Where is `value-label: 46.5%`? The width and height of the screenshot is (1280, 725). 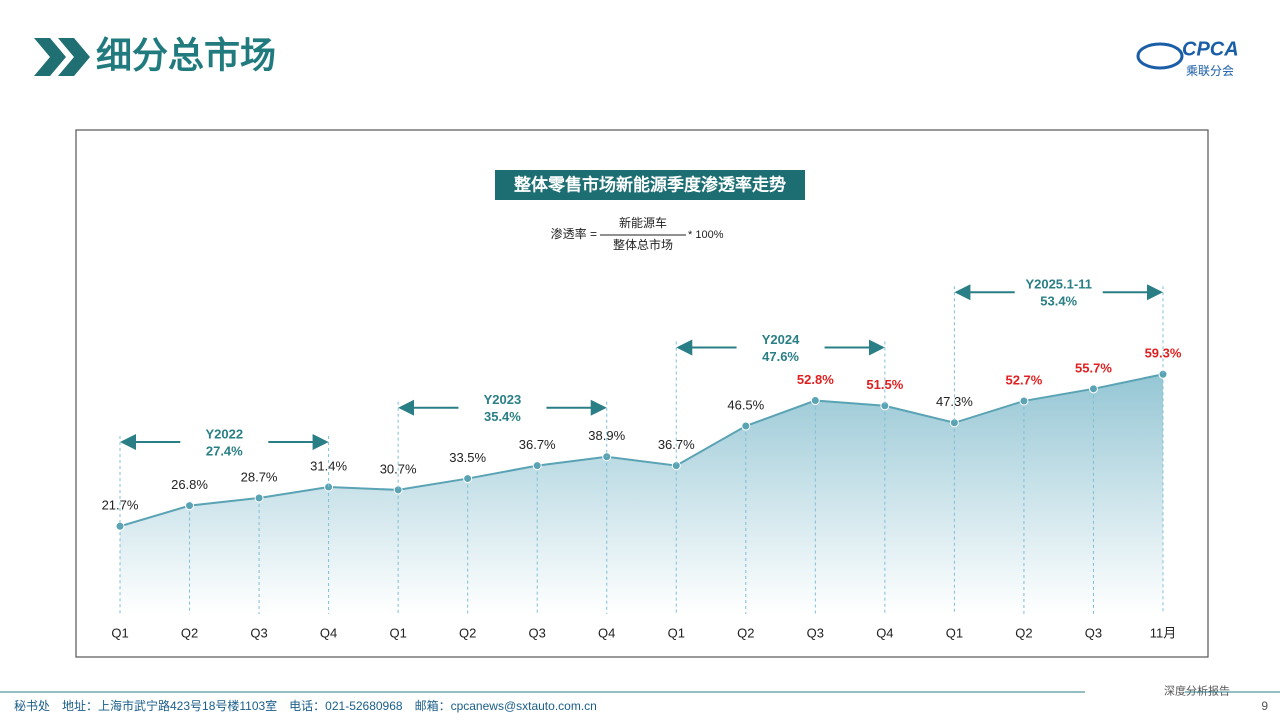
value-label: 46.5% is located at coordinates (745, 404).